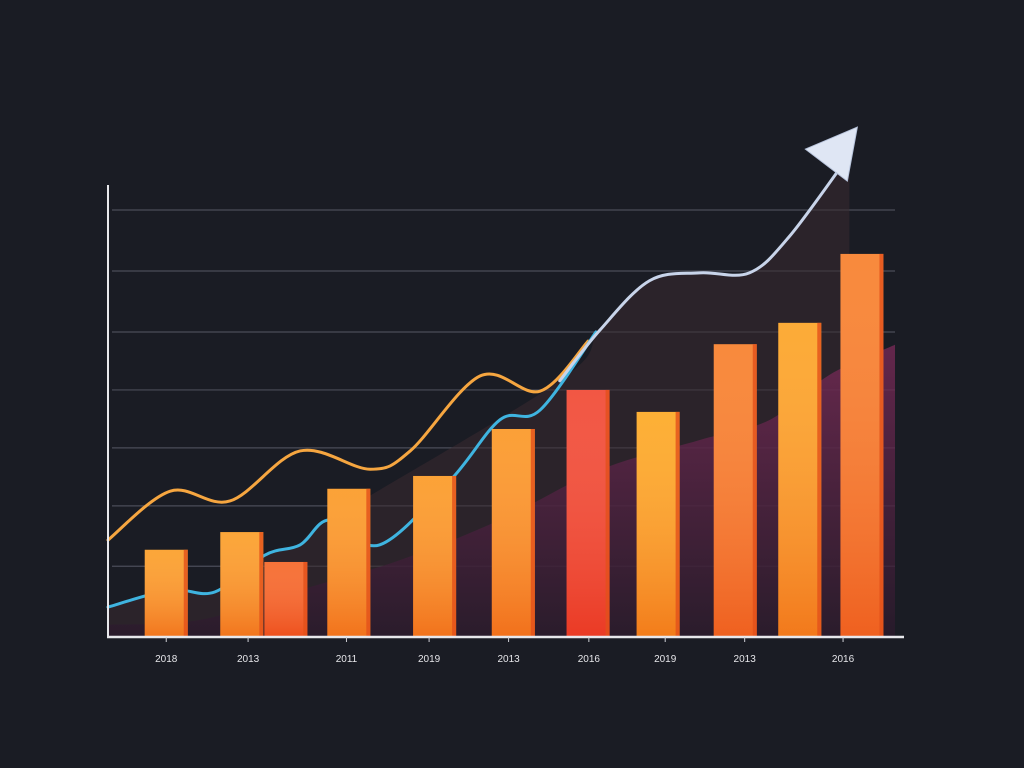 This screenshot has width=1024, height=768. Describe the element at coordinates (704, 268) in the screenshot. I see `trend-arrow` at that location.